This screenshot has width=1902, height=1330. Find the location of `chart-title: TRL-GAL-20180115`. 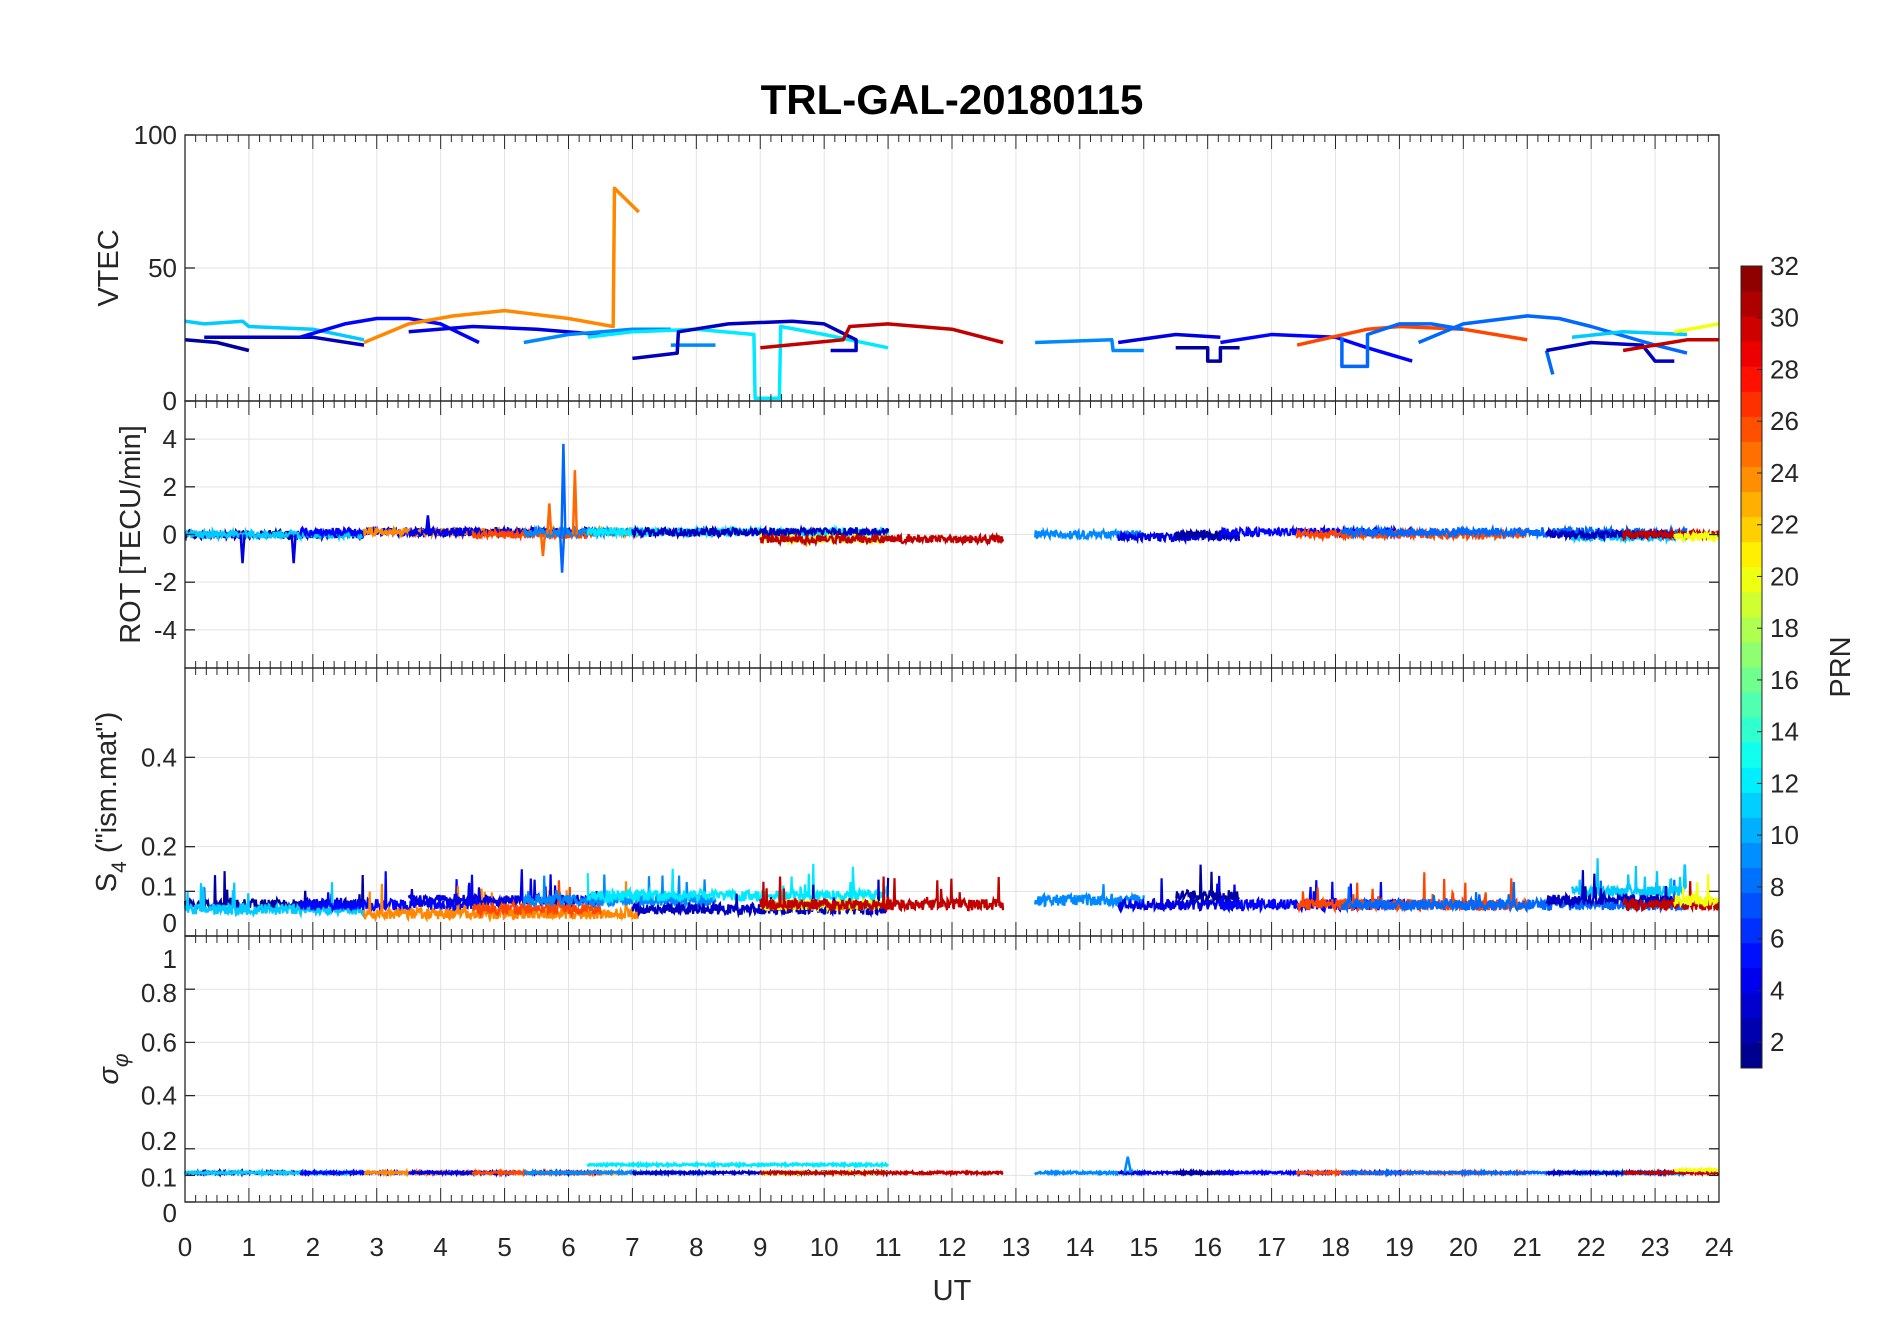

chart-title: TRL-GAL-20180115 is located at coordinates (952, 99).